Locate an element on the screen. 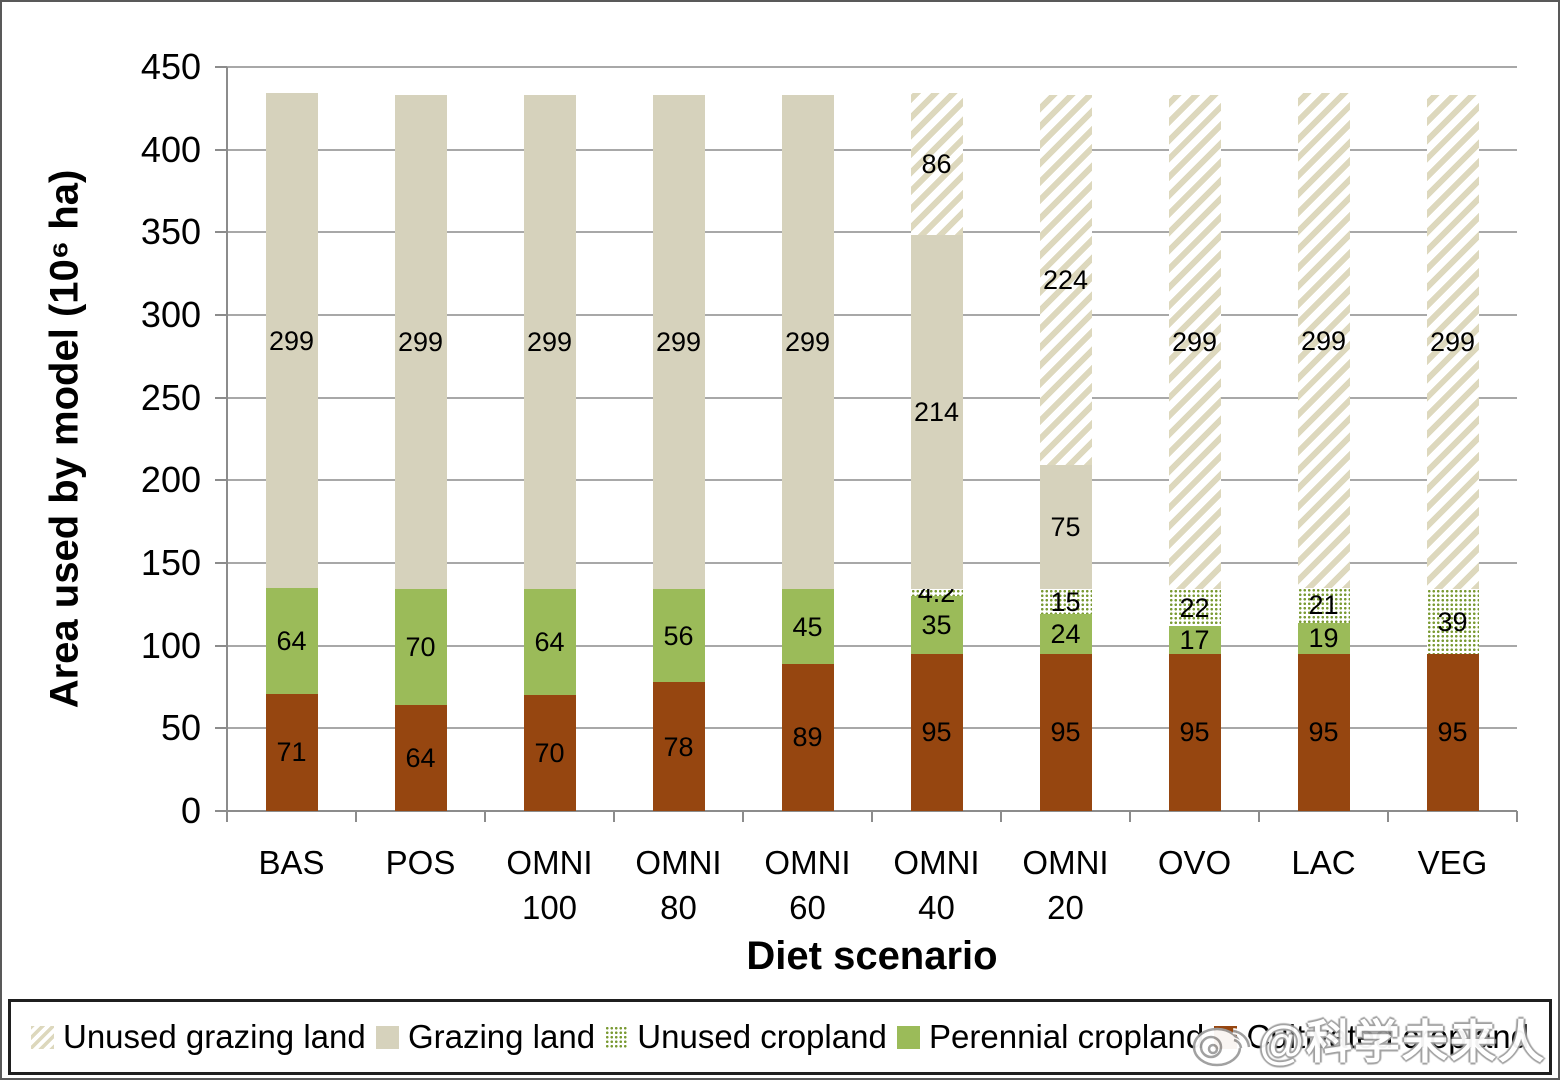  legend-item-cultivated-cropland: Cultivated cropland is located at coordinates (1371, 1037).